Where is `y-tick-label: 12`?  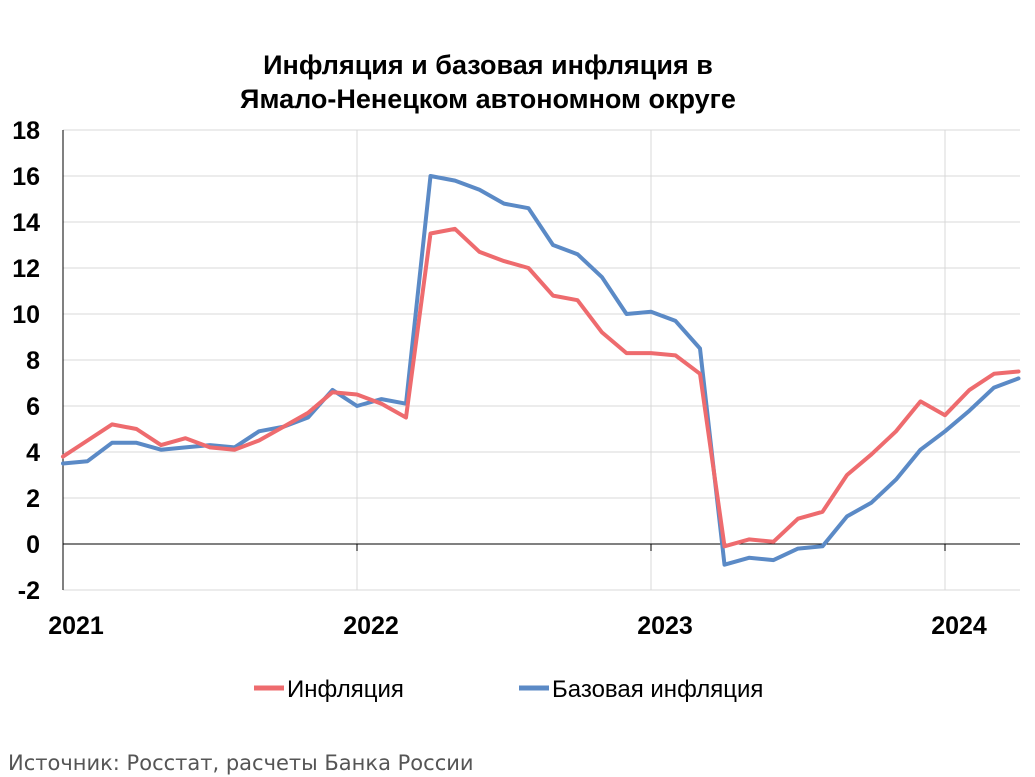 y-tick-label: 12 is located at coordinates (26, 269).